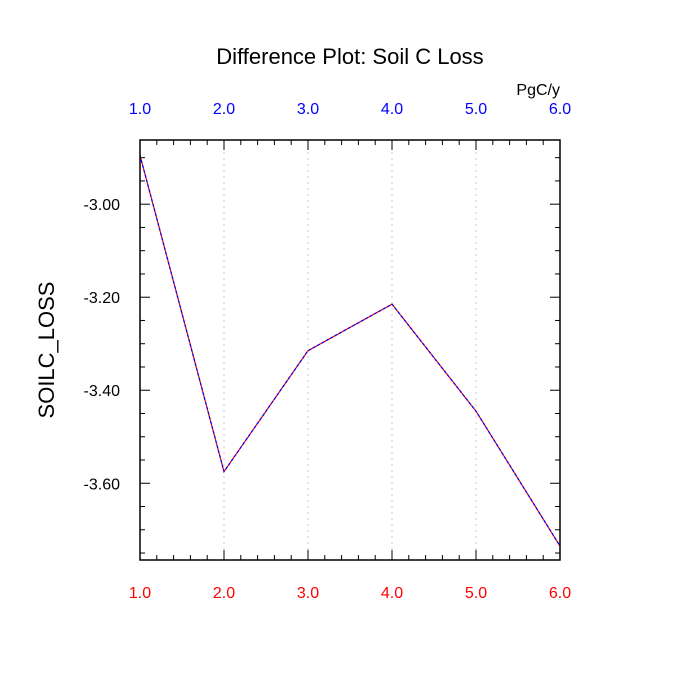 Image resolution: width=700 pixels, height=700 pixels. What do you see at coordinates (476, 109) in the screenshot?
I see `x-tick-label-top: 5.0` at bounding box center [476, 109].